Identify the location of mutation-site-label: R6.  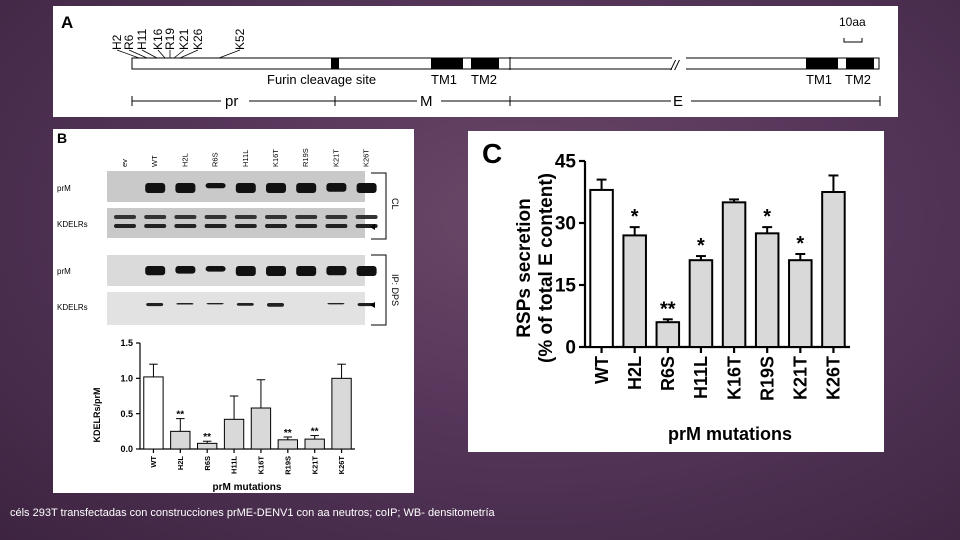
(129, 42).